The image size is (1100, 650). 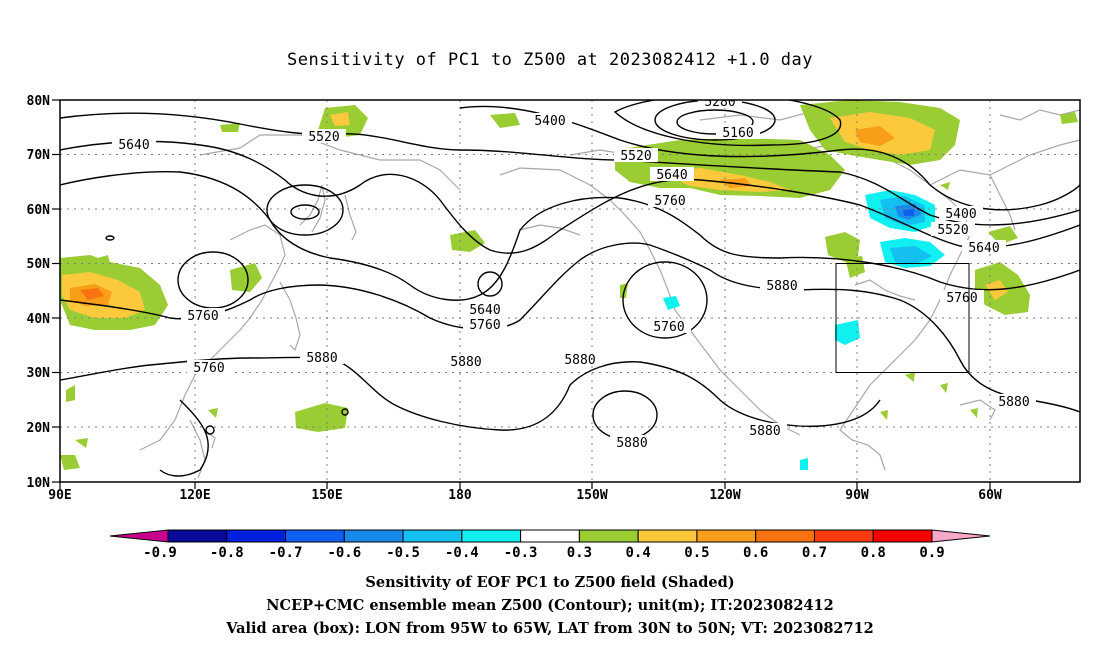 I want to click on colorbar-label: -0.5, so click(x=403, y=553).